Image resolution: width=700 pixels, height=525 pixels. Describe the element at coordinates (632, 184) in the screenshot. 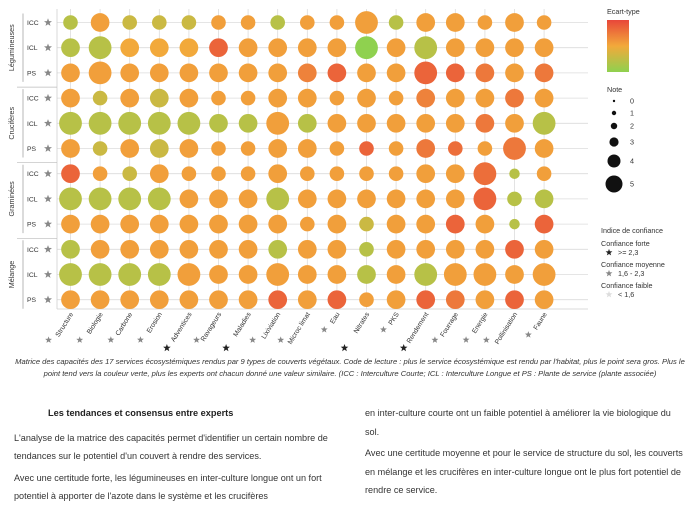

I see `legend-size-label: 5` at that location.